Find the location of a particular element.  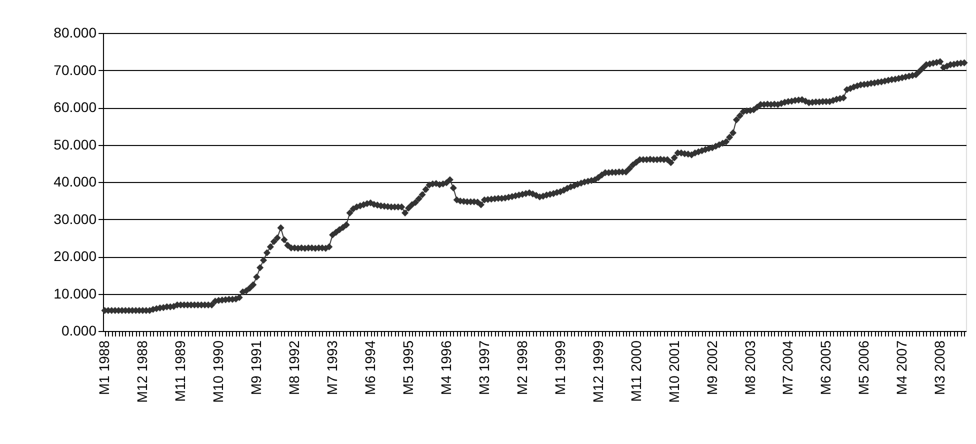

x-tick-label: M11 1989 is located at coordinates (180, 371).